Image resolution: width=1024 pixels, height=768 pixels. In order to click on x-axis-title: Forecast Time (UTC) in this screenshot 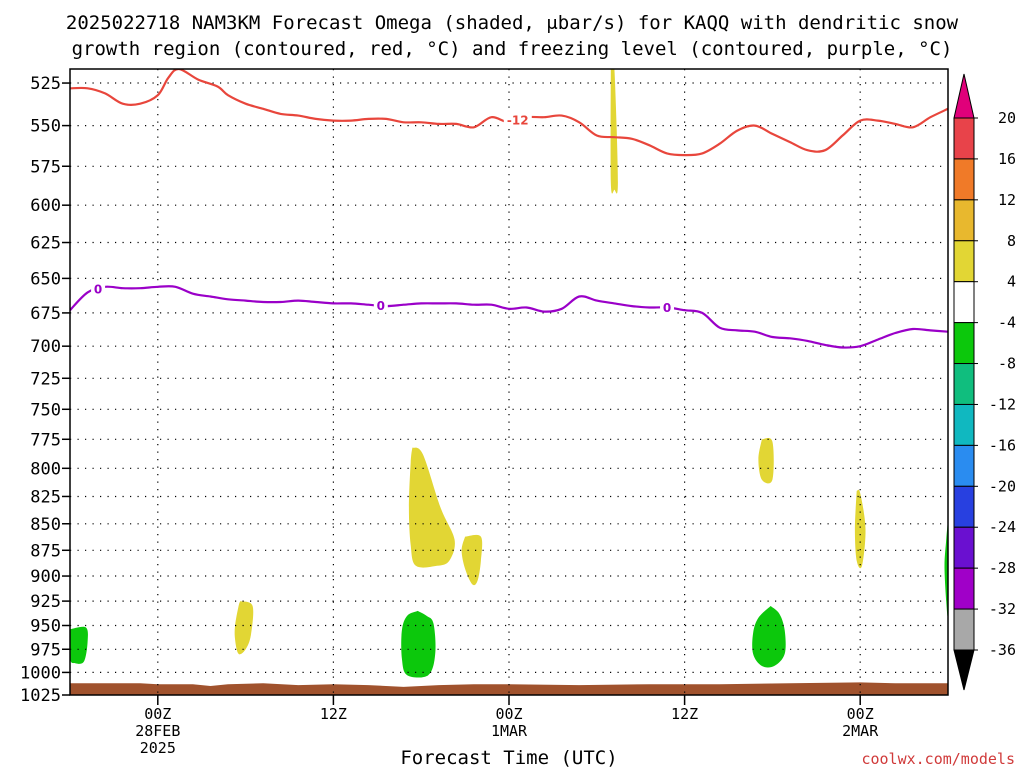, I will do `click(508, 757)`.